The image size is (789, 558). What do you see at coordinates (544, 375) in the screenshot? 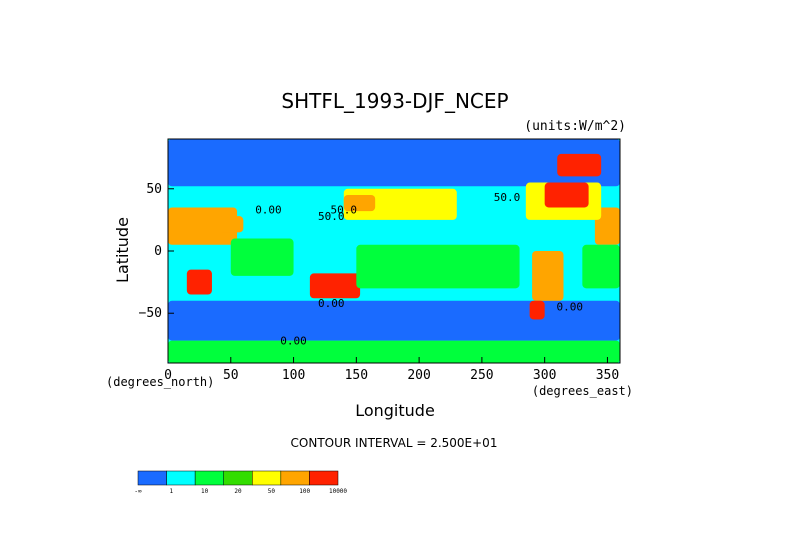
I see `x-tick-label: 300` at bounding box center [544, 375].